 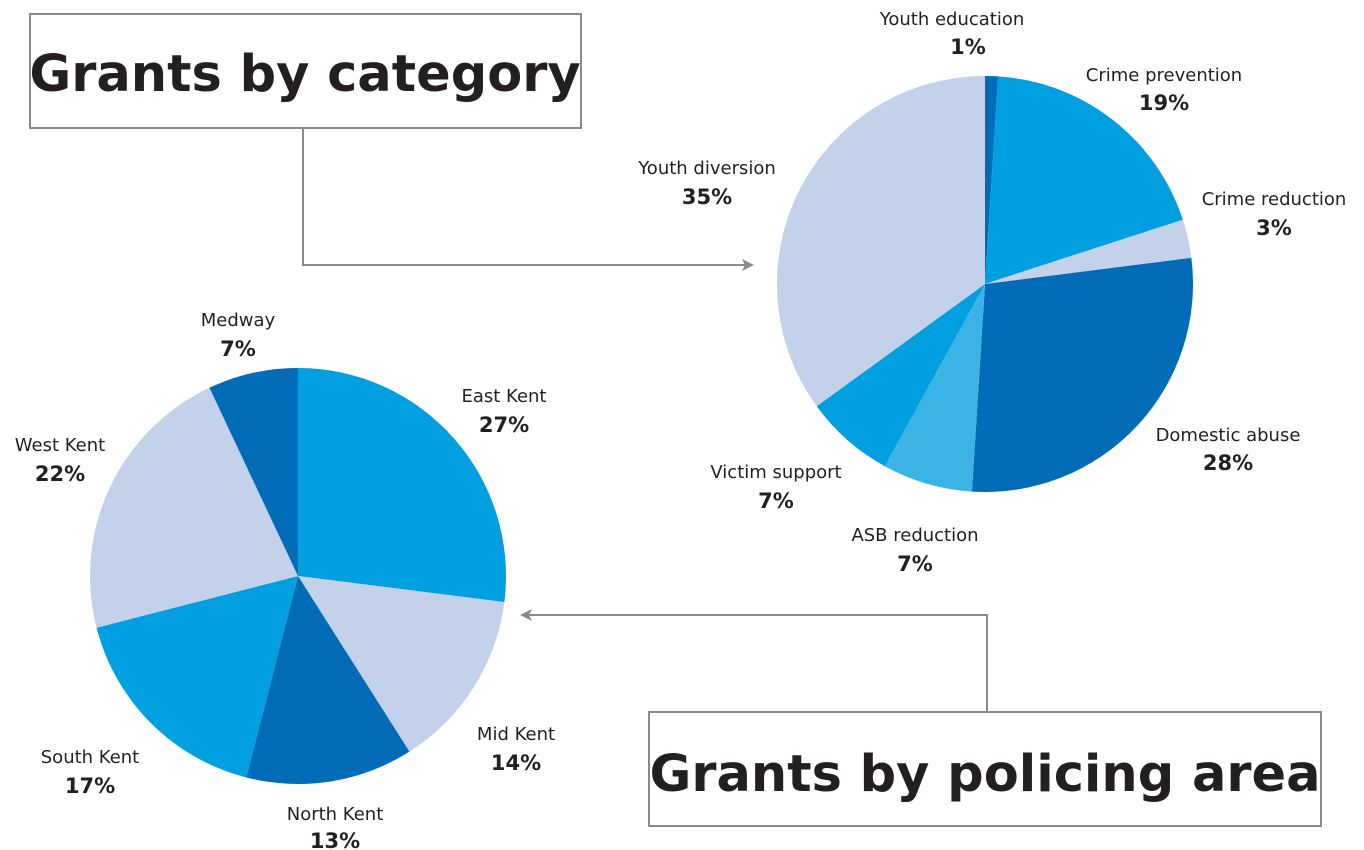 I want to click on pie-slice-youth-diversion, so click(x=880, y=241).